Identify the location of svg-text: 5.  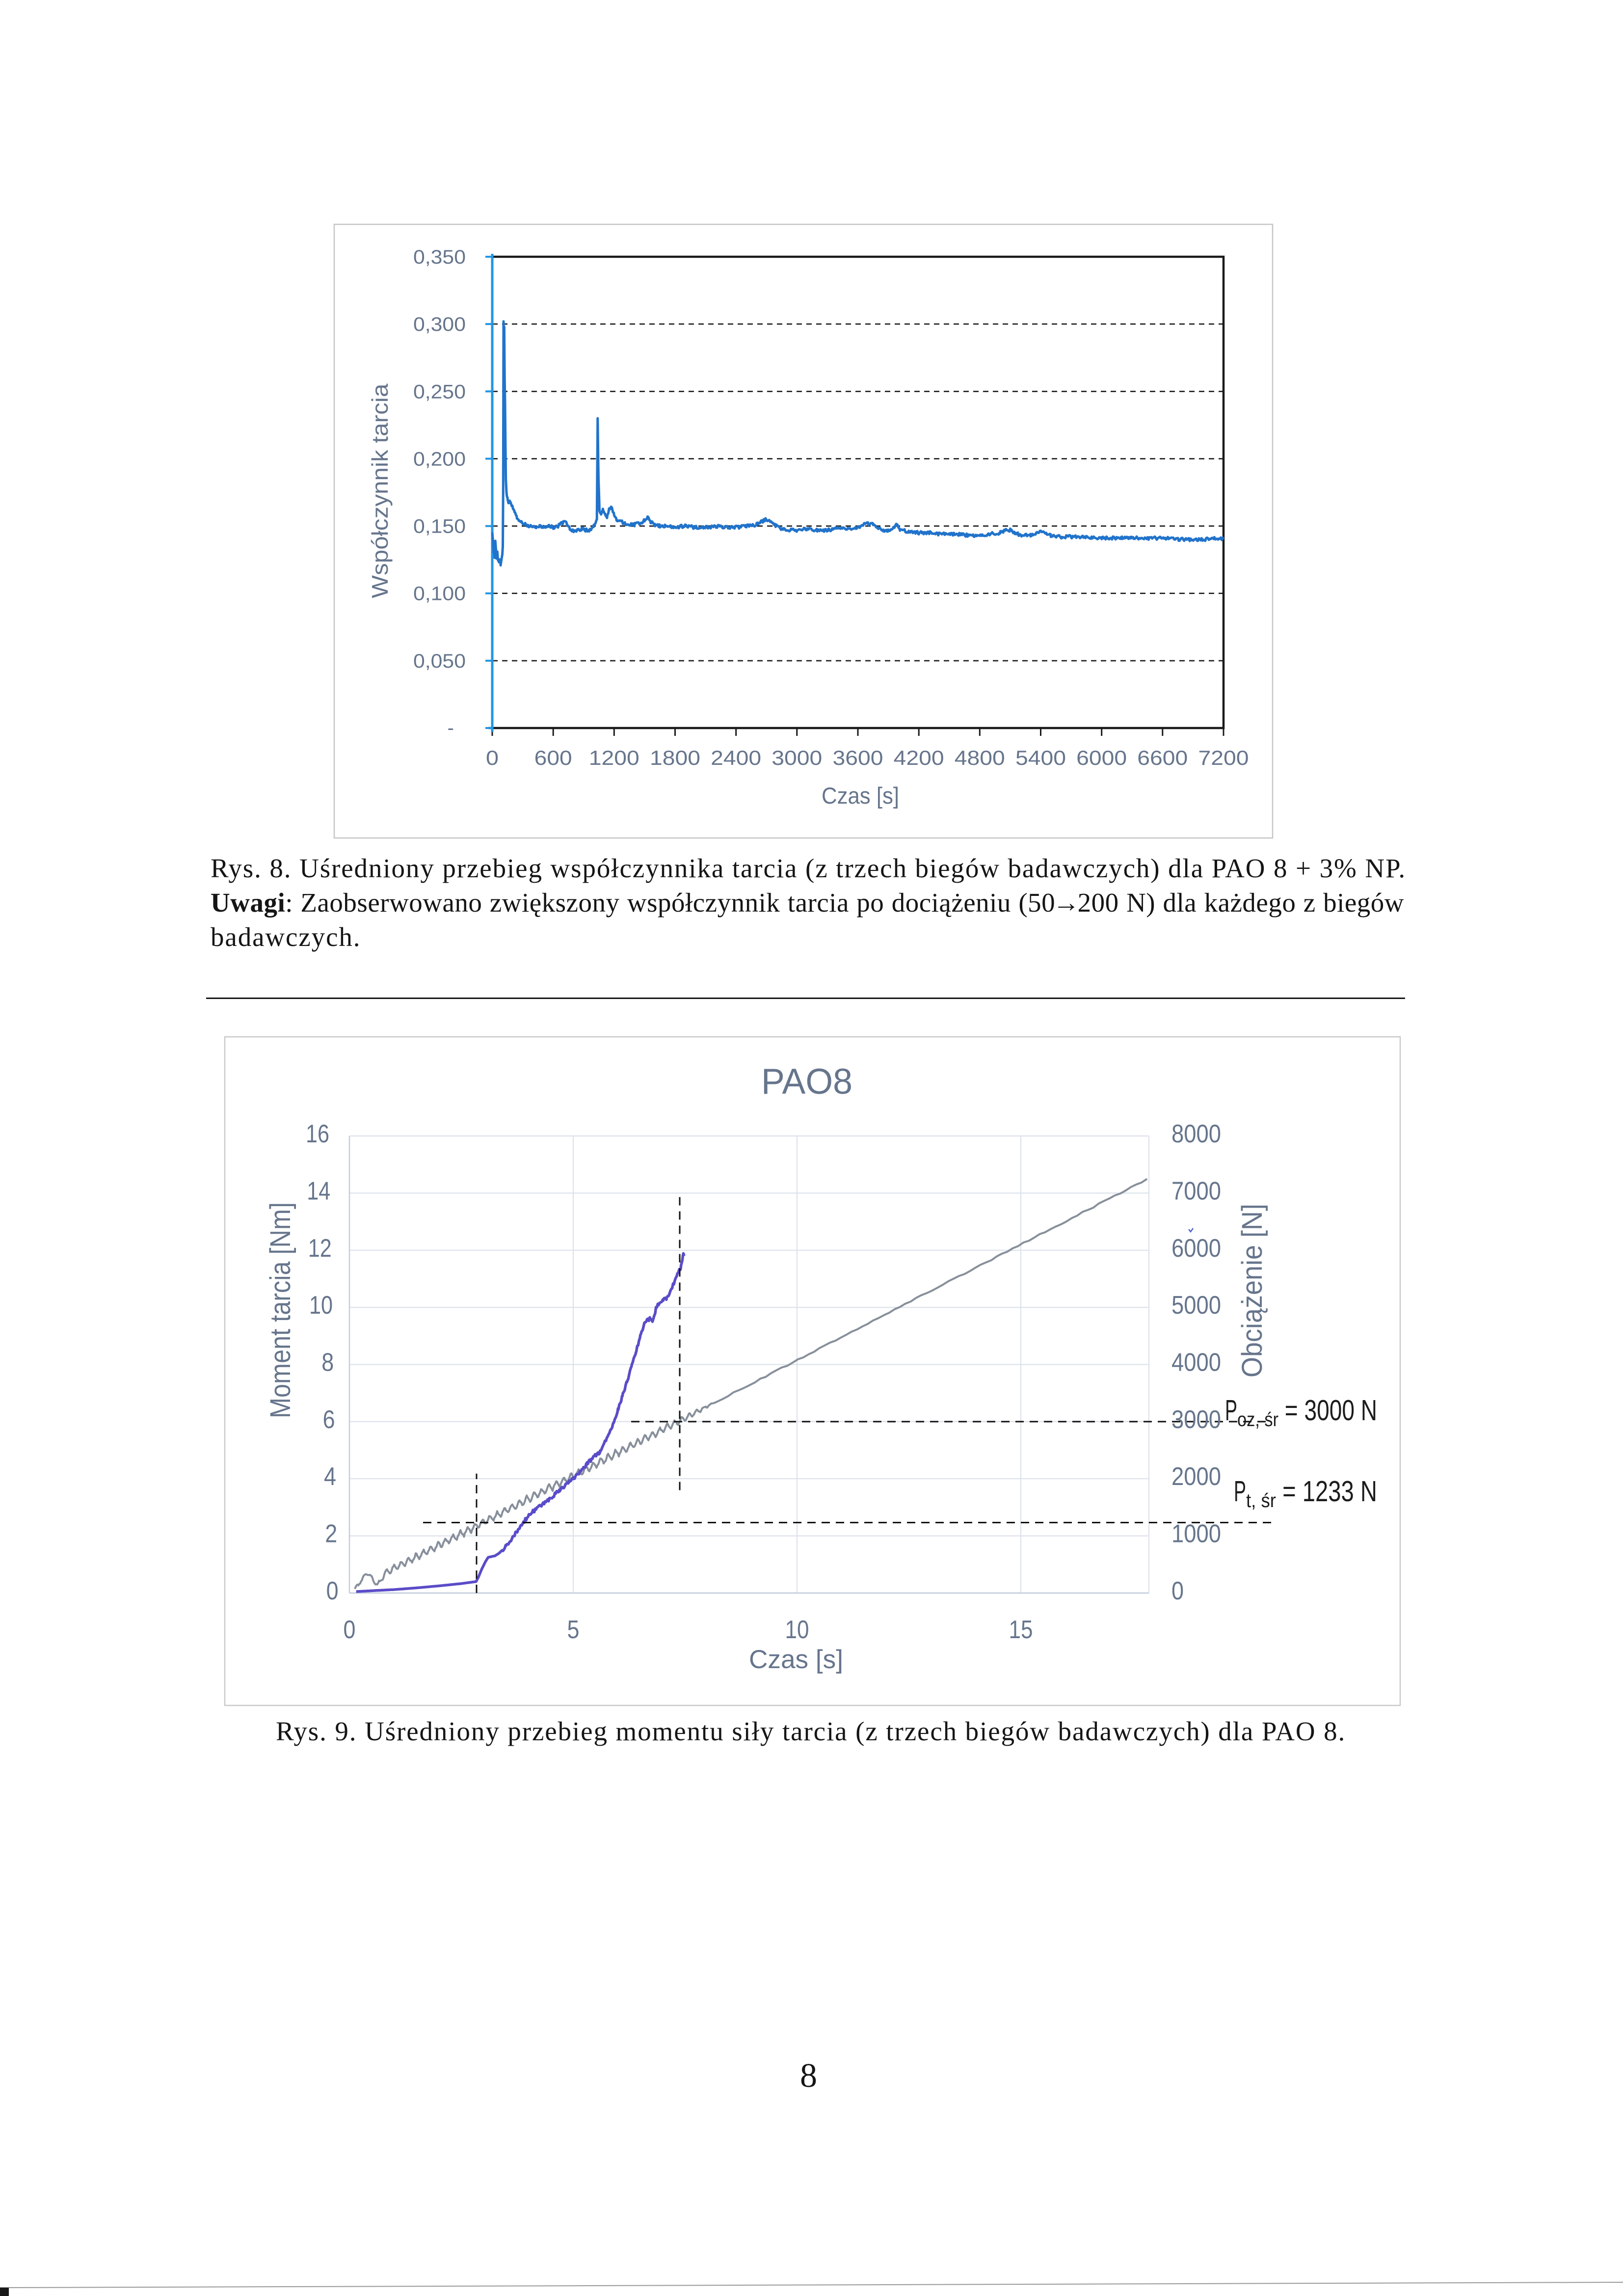
(573, 1630).